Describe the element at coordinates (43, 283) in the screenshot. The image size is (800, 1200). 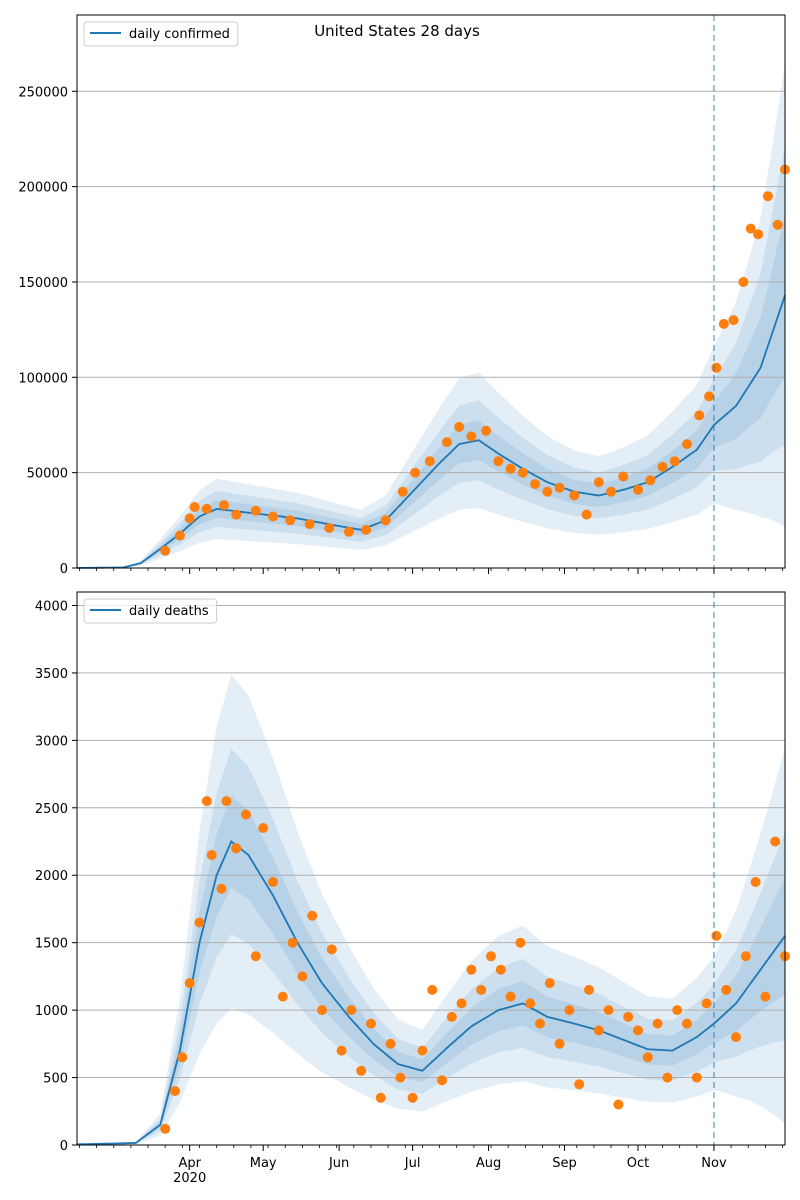
I see `confirmed-ytick-label: 150000` at that location.